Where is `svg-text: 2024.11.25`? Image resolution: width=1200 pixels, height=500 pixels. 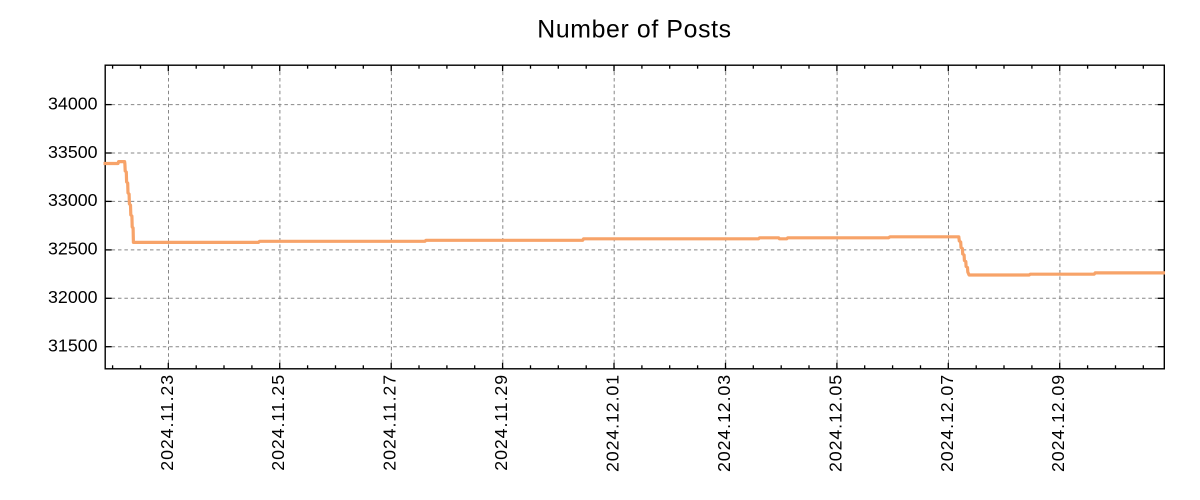 svg-text: 2024.11.25 is located at coordinates (278, 422).